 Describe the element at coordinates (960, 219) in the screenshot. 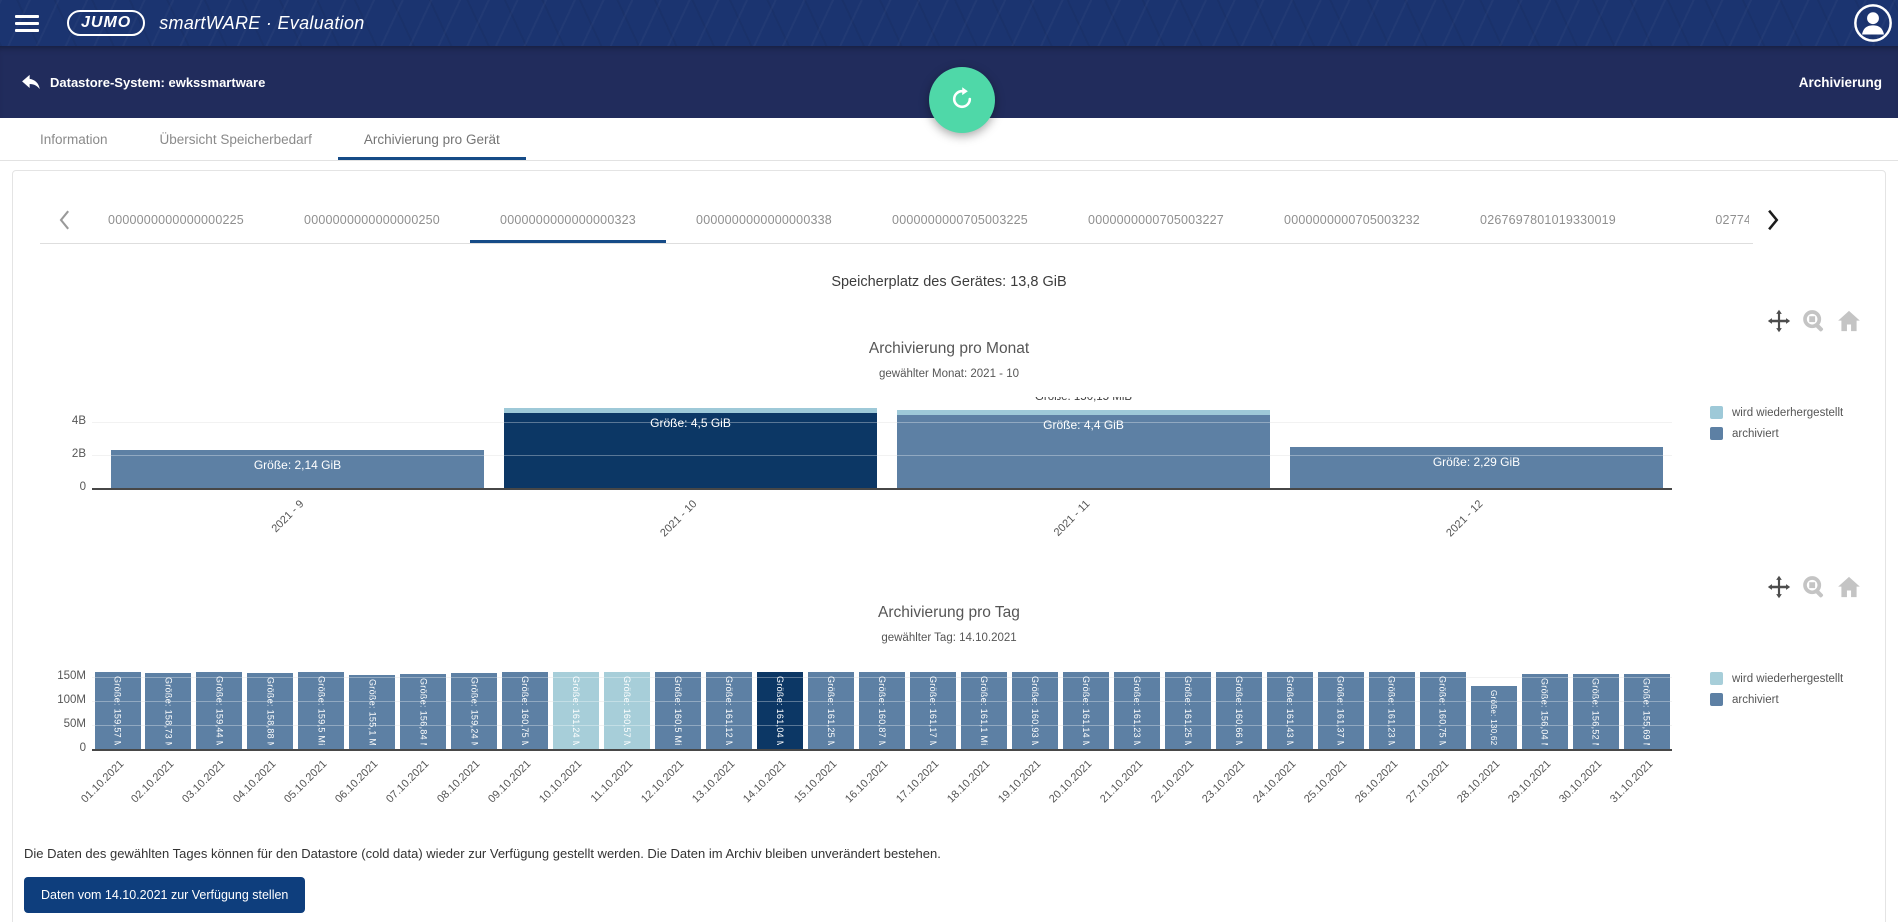

I see `device-tab: 0000000000705003225` at that location.